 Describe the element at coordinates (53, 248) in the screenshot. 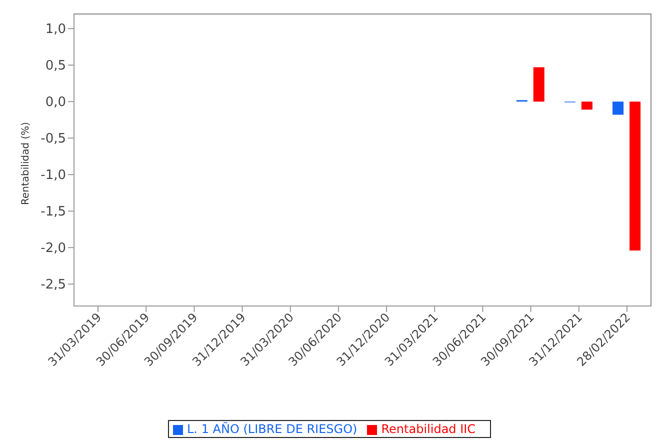

I see `y-tick-label: -2,0` at that location.